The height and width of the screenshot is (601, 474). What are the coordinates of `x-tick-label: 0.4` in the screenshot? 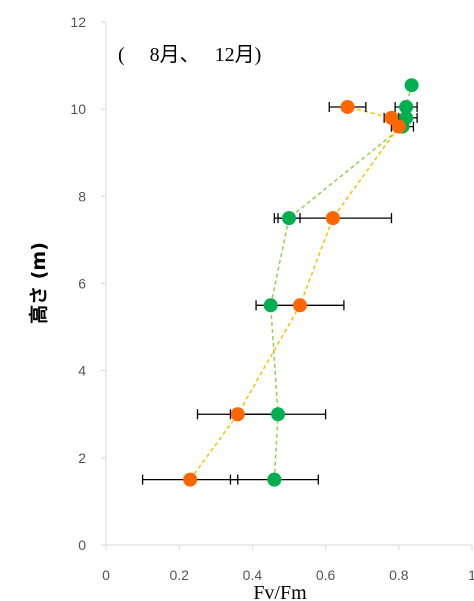 It's located at (253, 575).